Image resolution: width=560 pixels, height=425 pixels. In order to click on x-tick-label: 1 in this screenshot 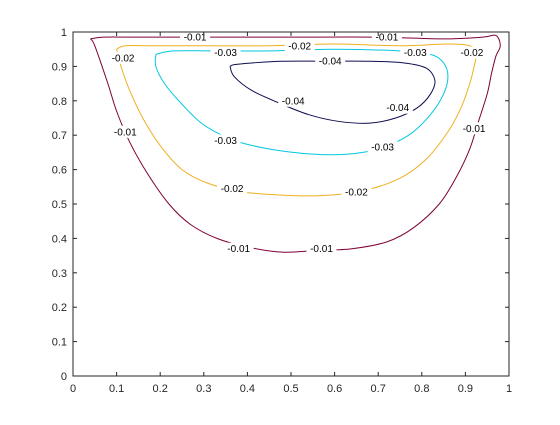, I will do `click(509, 389)`.